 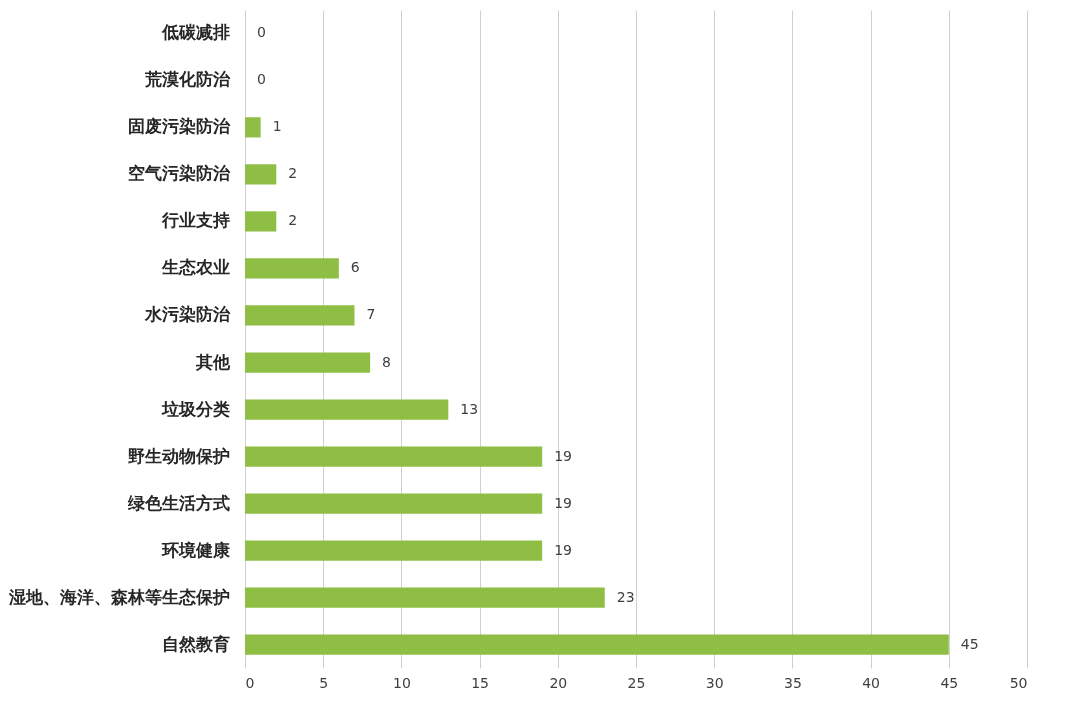 I want to click on data-label: 7, so click(x=371, y=314).